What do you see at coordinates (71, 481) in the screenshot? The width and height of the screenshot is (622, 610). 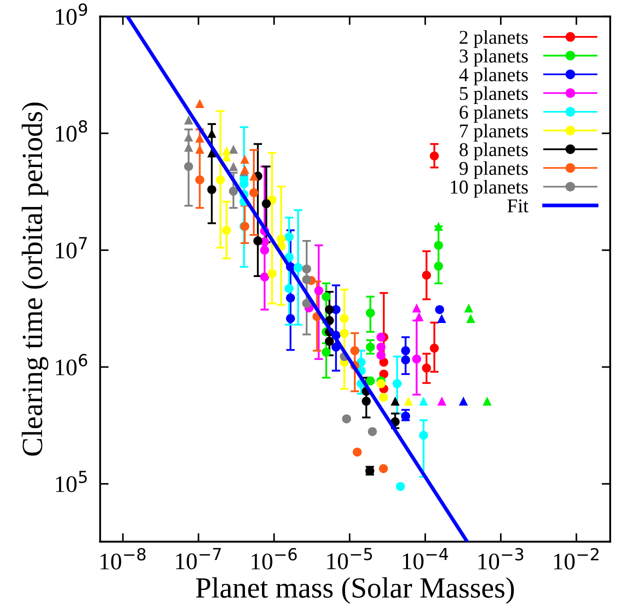 I see `y-tick-label: 10$^{5}$` at bounding box center [71, 481].